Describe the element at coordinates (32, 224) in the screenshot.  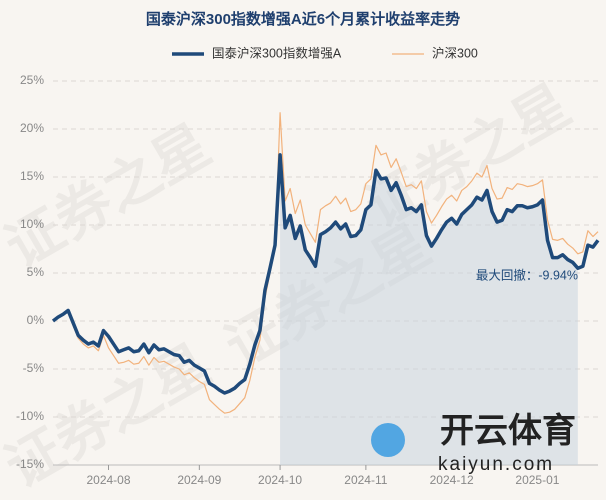
I see `y-tick-label: 10%` at that location.